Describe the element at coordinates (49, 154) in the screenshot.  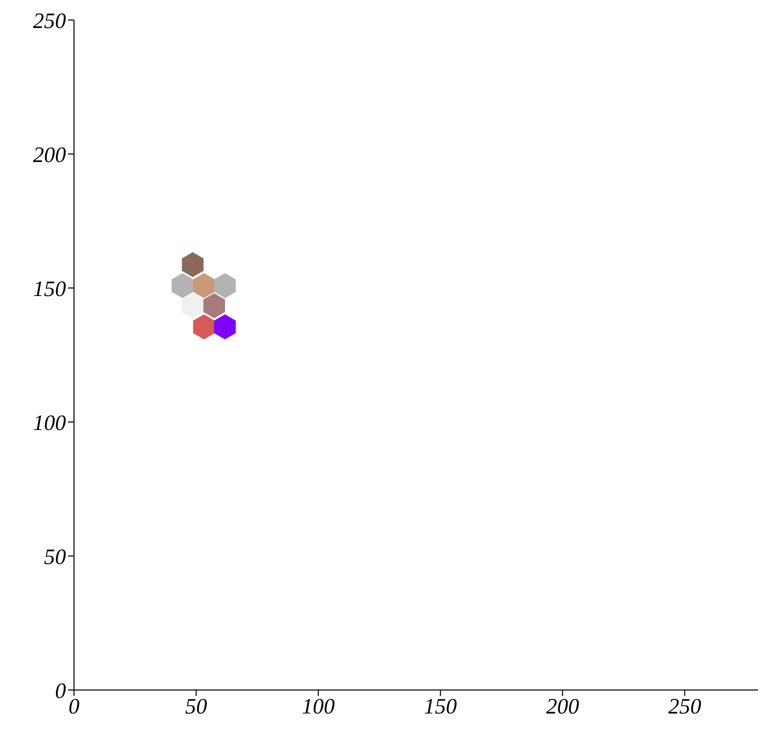
I see `y-tick-label: 200` at that location.